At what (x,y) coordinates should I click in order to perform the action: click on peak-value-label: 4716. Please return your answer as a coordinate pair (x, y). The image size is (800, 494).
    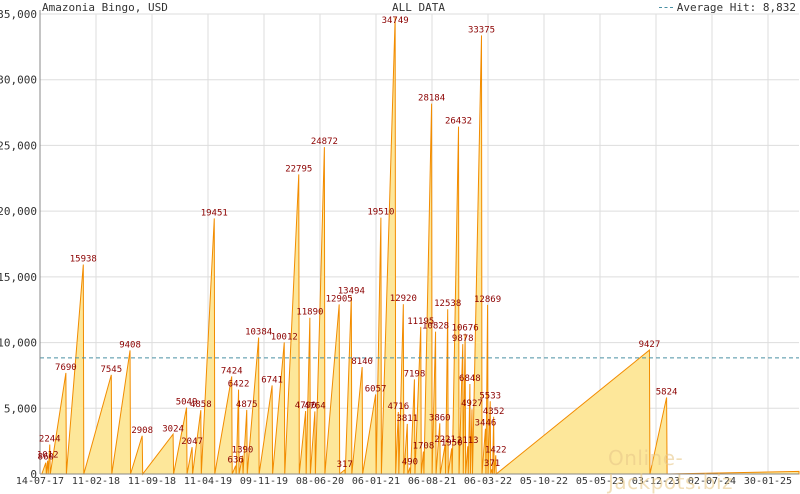
    Looking at the image, I should click on (398, 407).